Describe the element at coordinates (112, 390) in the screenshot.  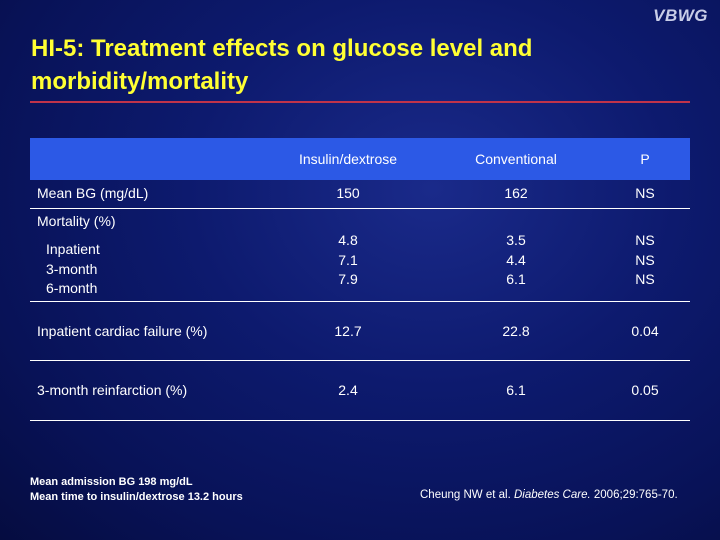
I see `row-label-reinfarction: 3-month reinfarction (%)` at that location.